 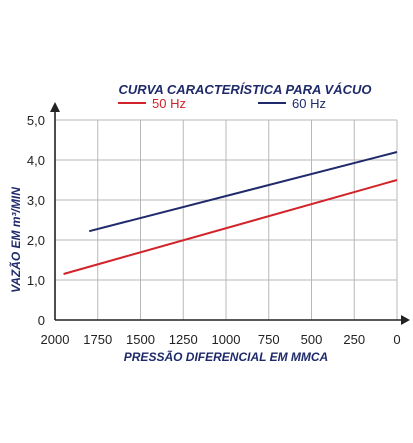 I want to click on y-axis-label: VAZÃO EM m³/MIN, so click(x=15, y=240).